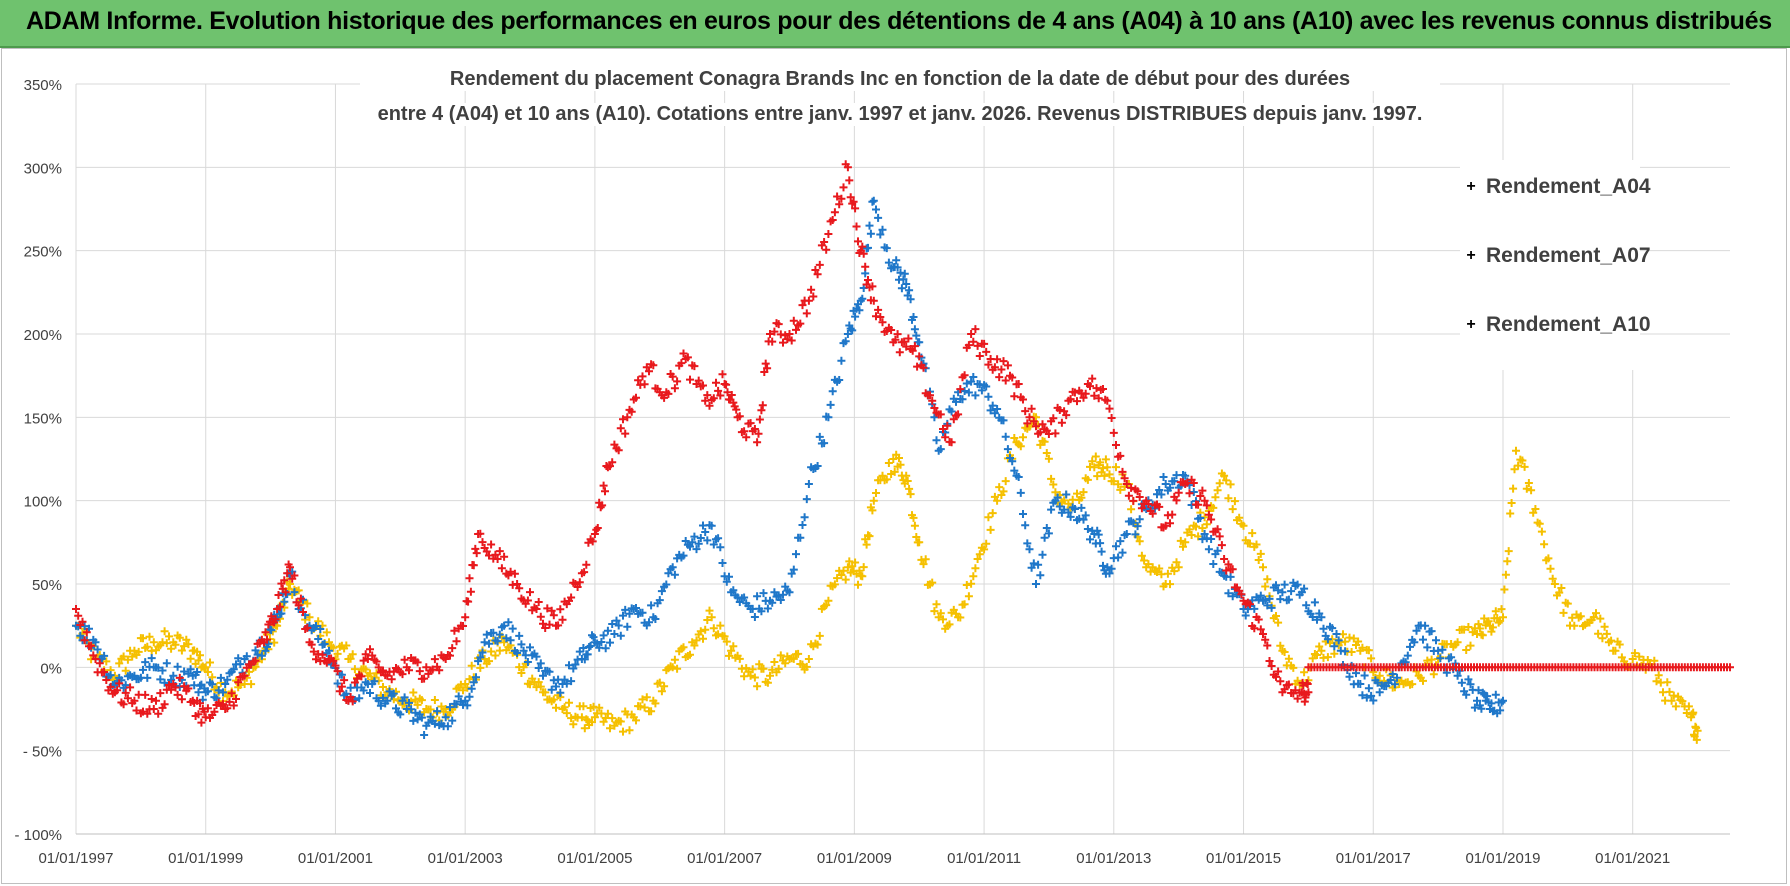 The width and height of the screenshot is (1790, 886). I want to click on y-tick-label: - 100%, so click(38, 835).